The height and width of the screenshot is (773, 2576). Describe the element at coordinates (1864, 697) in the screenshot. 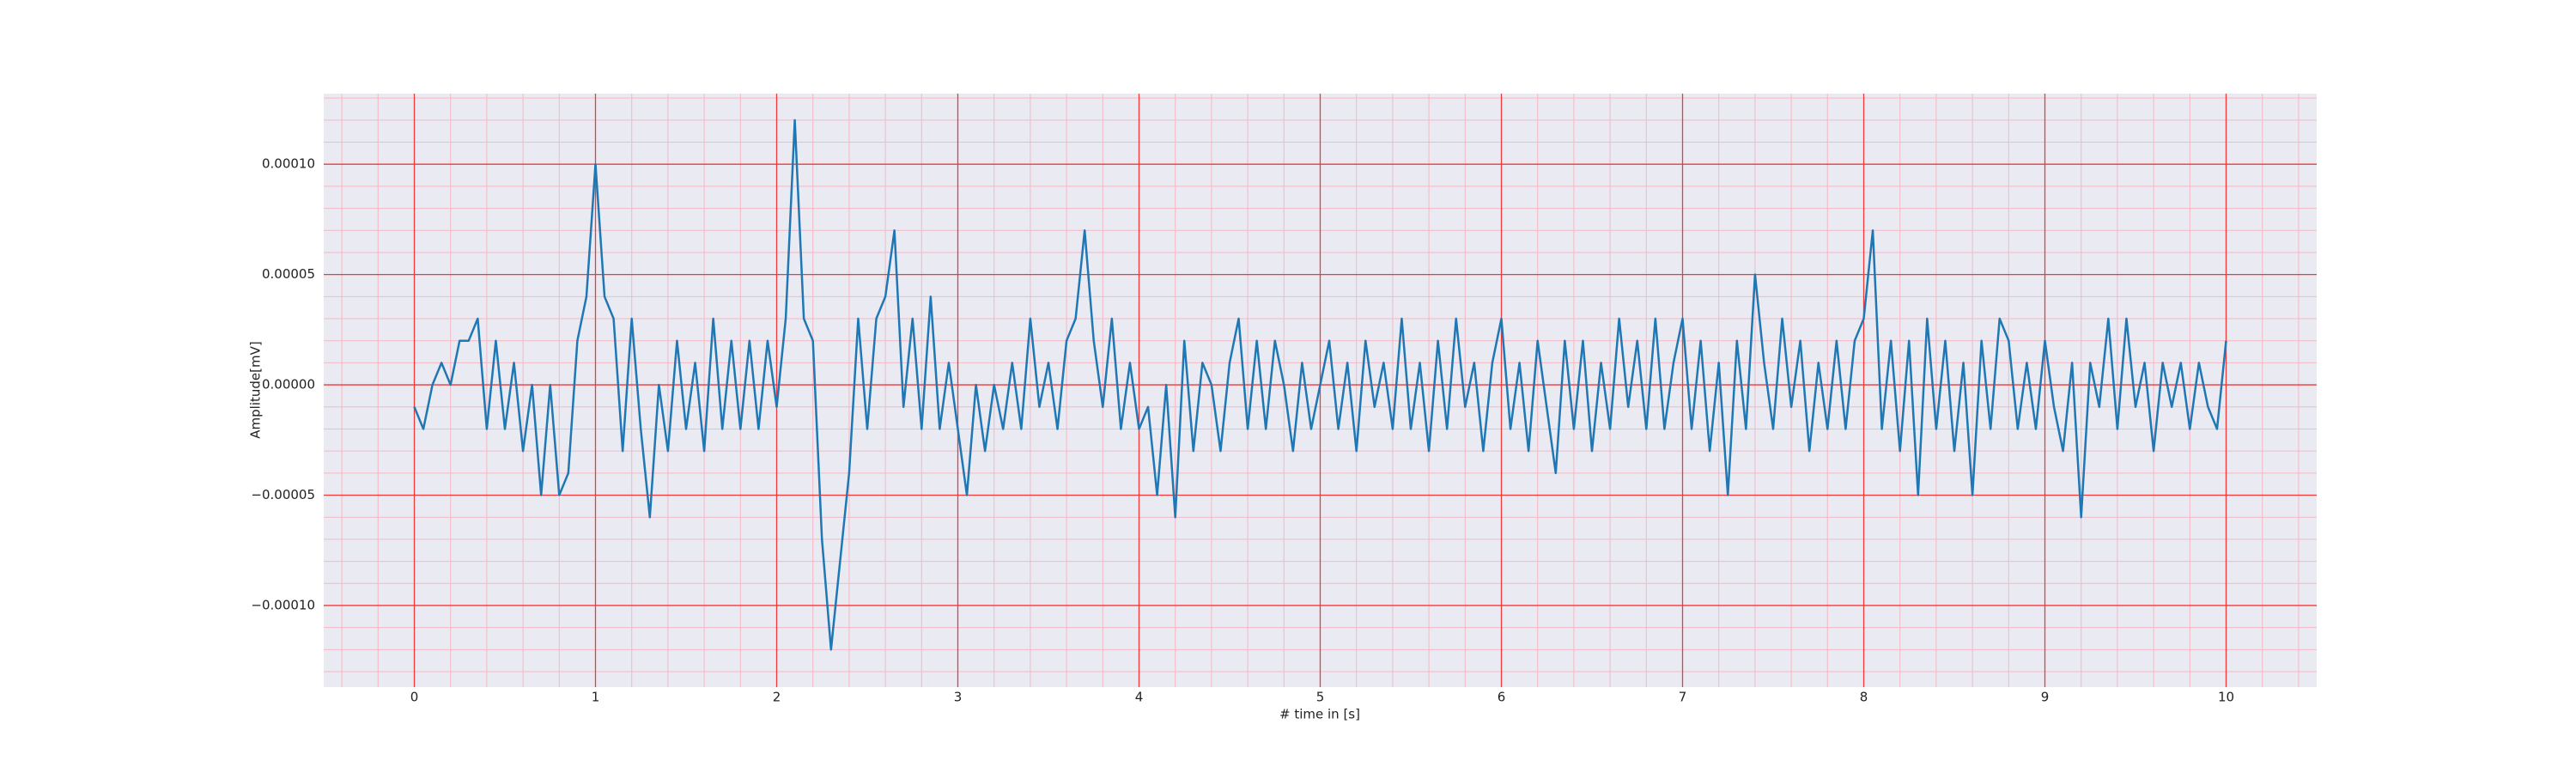

I see `x-tick-label: 8` at that location.